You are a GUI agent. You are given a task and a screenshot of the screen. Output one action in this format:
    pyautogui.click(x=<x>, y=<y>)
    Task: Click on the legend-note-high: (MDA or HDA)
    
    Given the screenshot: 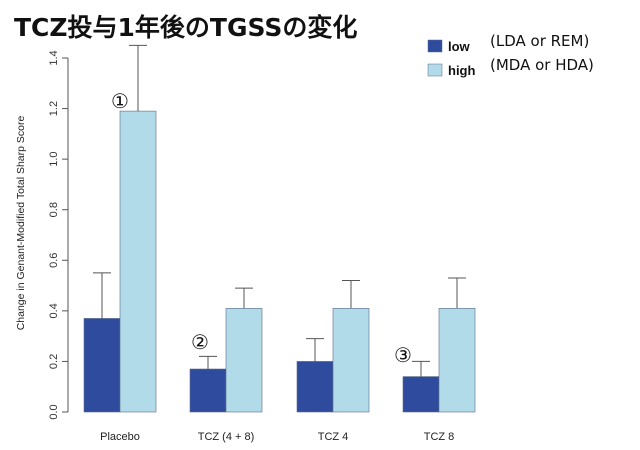 What is the action you would take?
    pyautogui.click(x=542, y=65)
    